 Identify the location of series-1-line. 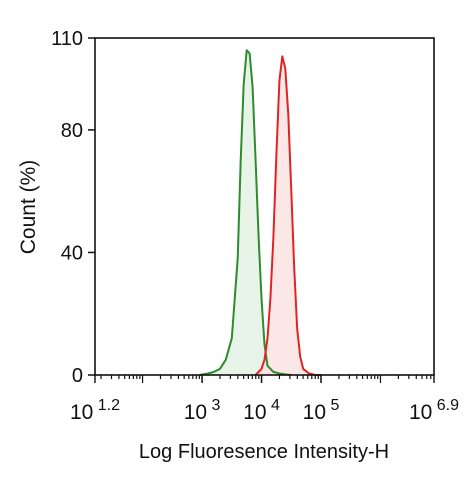
(245, 212).